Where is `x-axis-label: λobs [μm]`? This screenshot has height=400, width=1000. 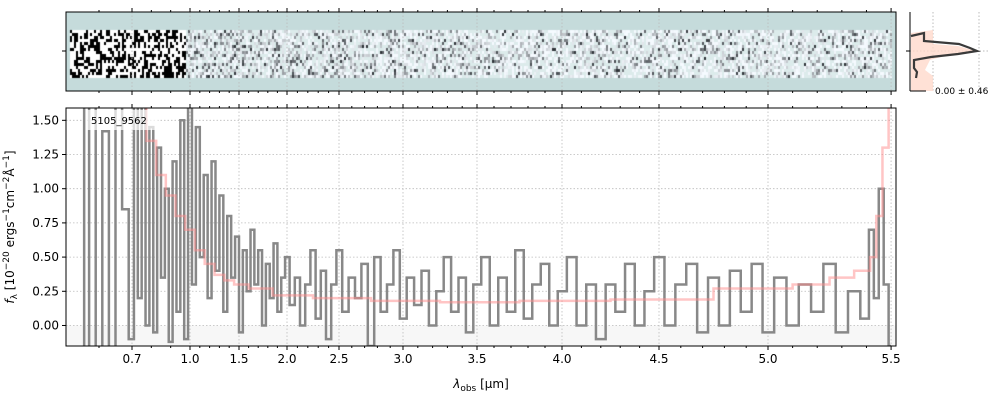 x-axis-label: λobs [μm] is located at coordinates (480, 385).